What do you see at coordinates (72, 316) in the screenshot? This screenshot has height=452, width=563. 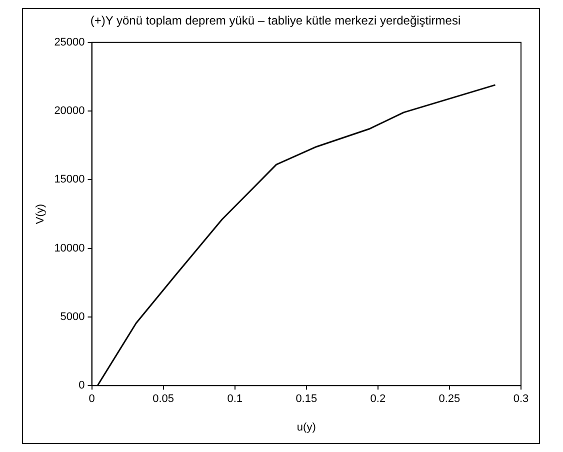 I see `y-tick-label: 5000` at bounding box center [72, 316].